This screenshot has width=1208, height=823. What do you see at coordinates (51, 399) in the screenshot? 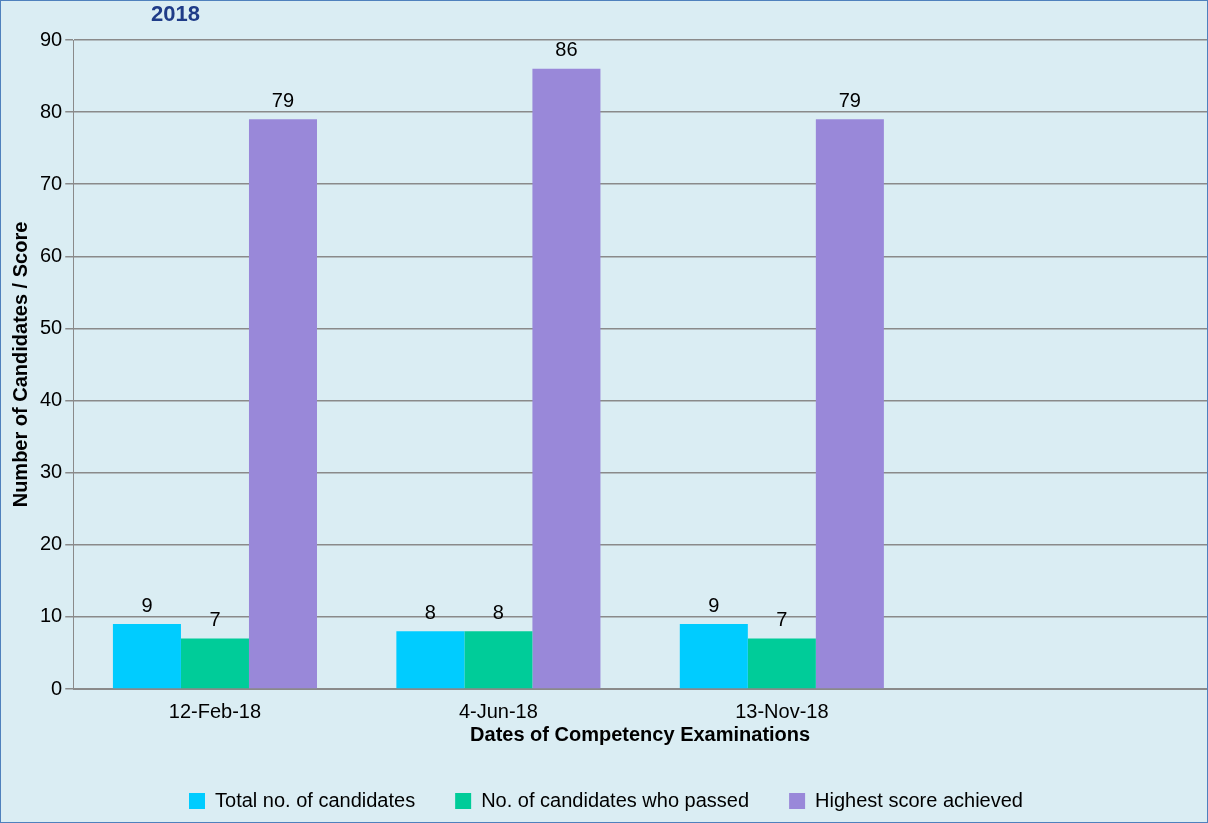
I see `y-tick-label: 40` at bounding box center [51, 399].